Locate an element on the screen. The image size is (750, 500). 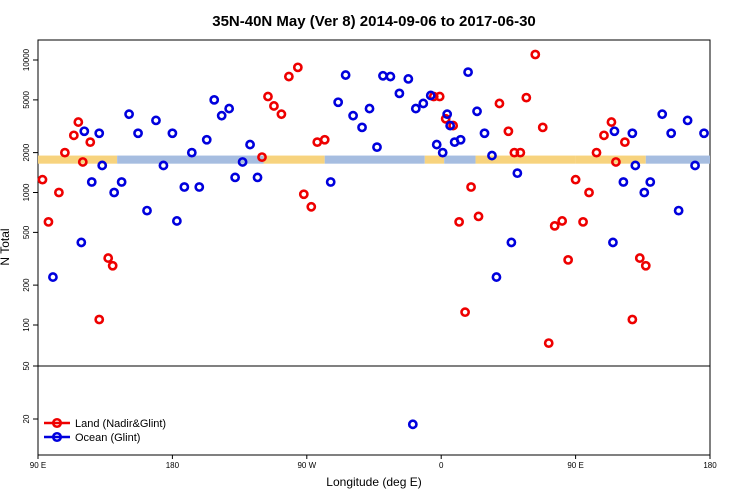
y-tick-label: 10000 is located at coordinates (26, 59).